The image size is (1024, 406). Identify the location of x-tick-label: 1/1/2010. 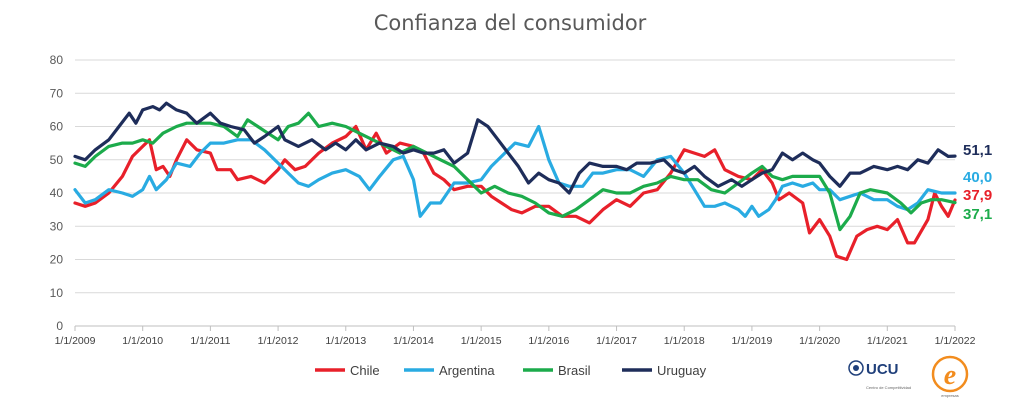
(142, 341).